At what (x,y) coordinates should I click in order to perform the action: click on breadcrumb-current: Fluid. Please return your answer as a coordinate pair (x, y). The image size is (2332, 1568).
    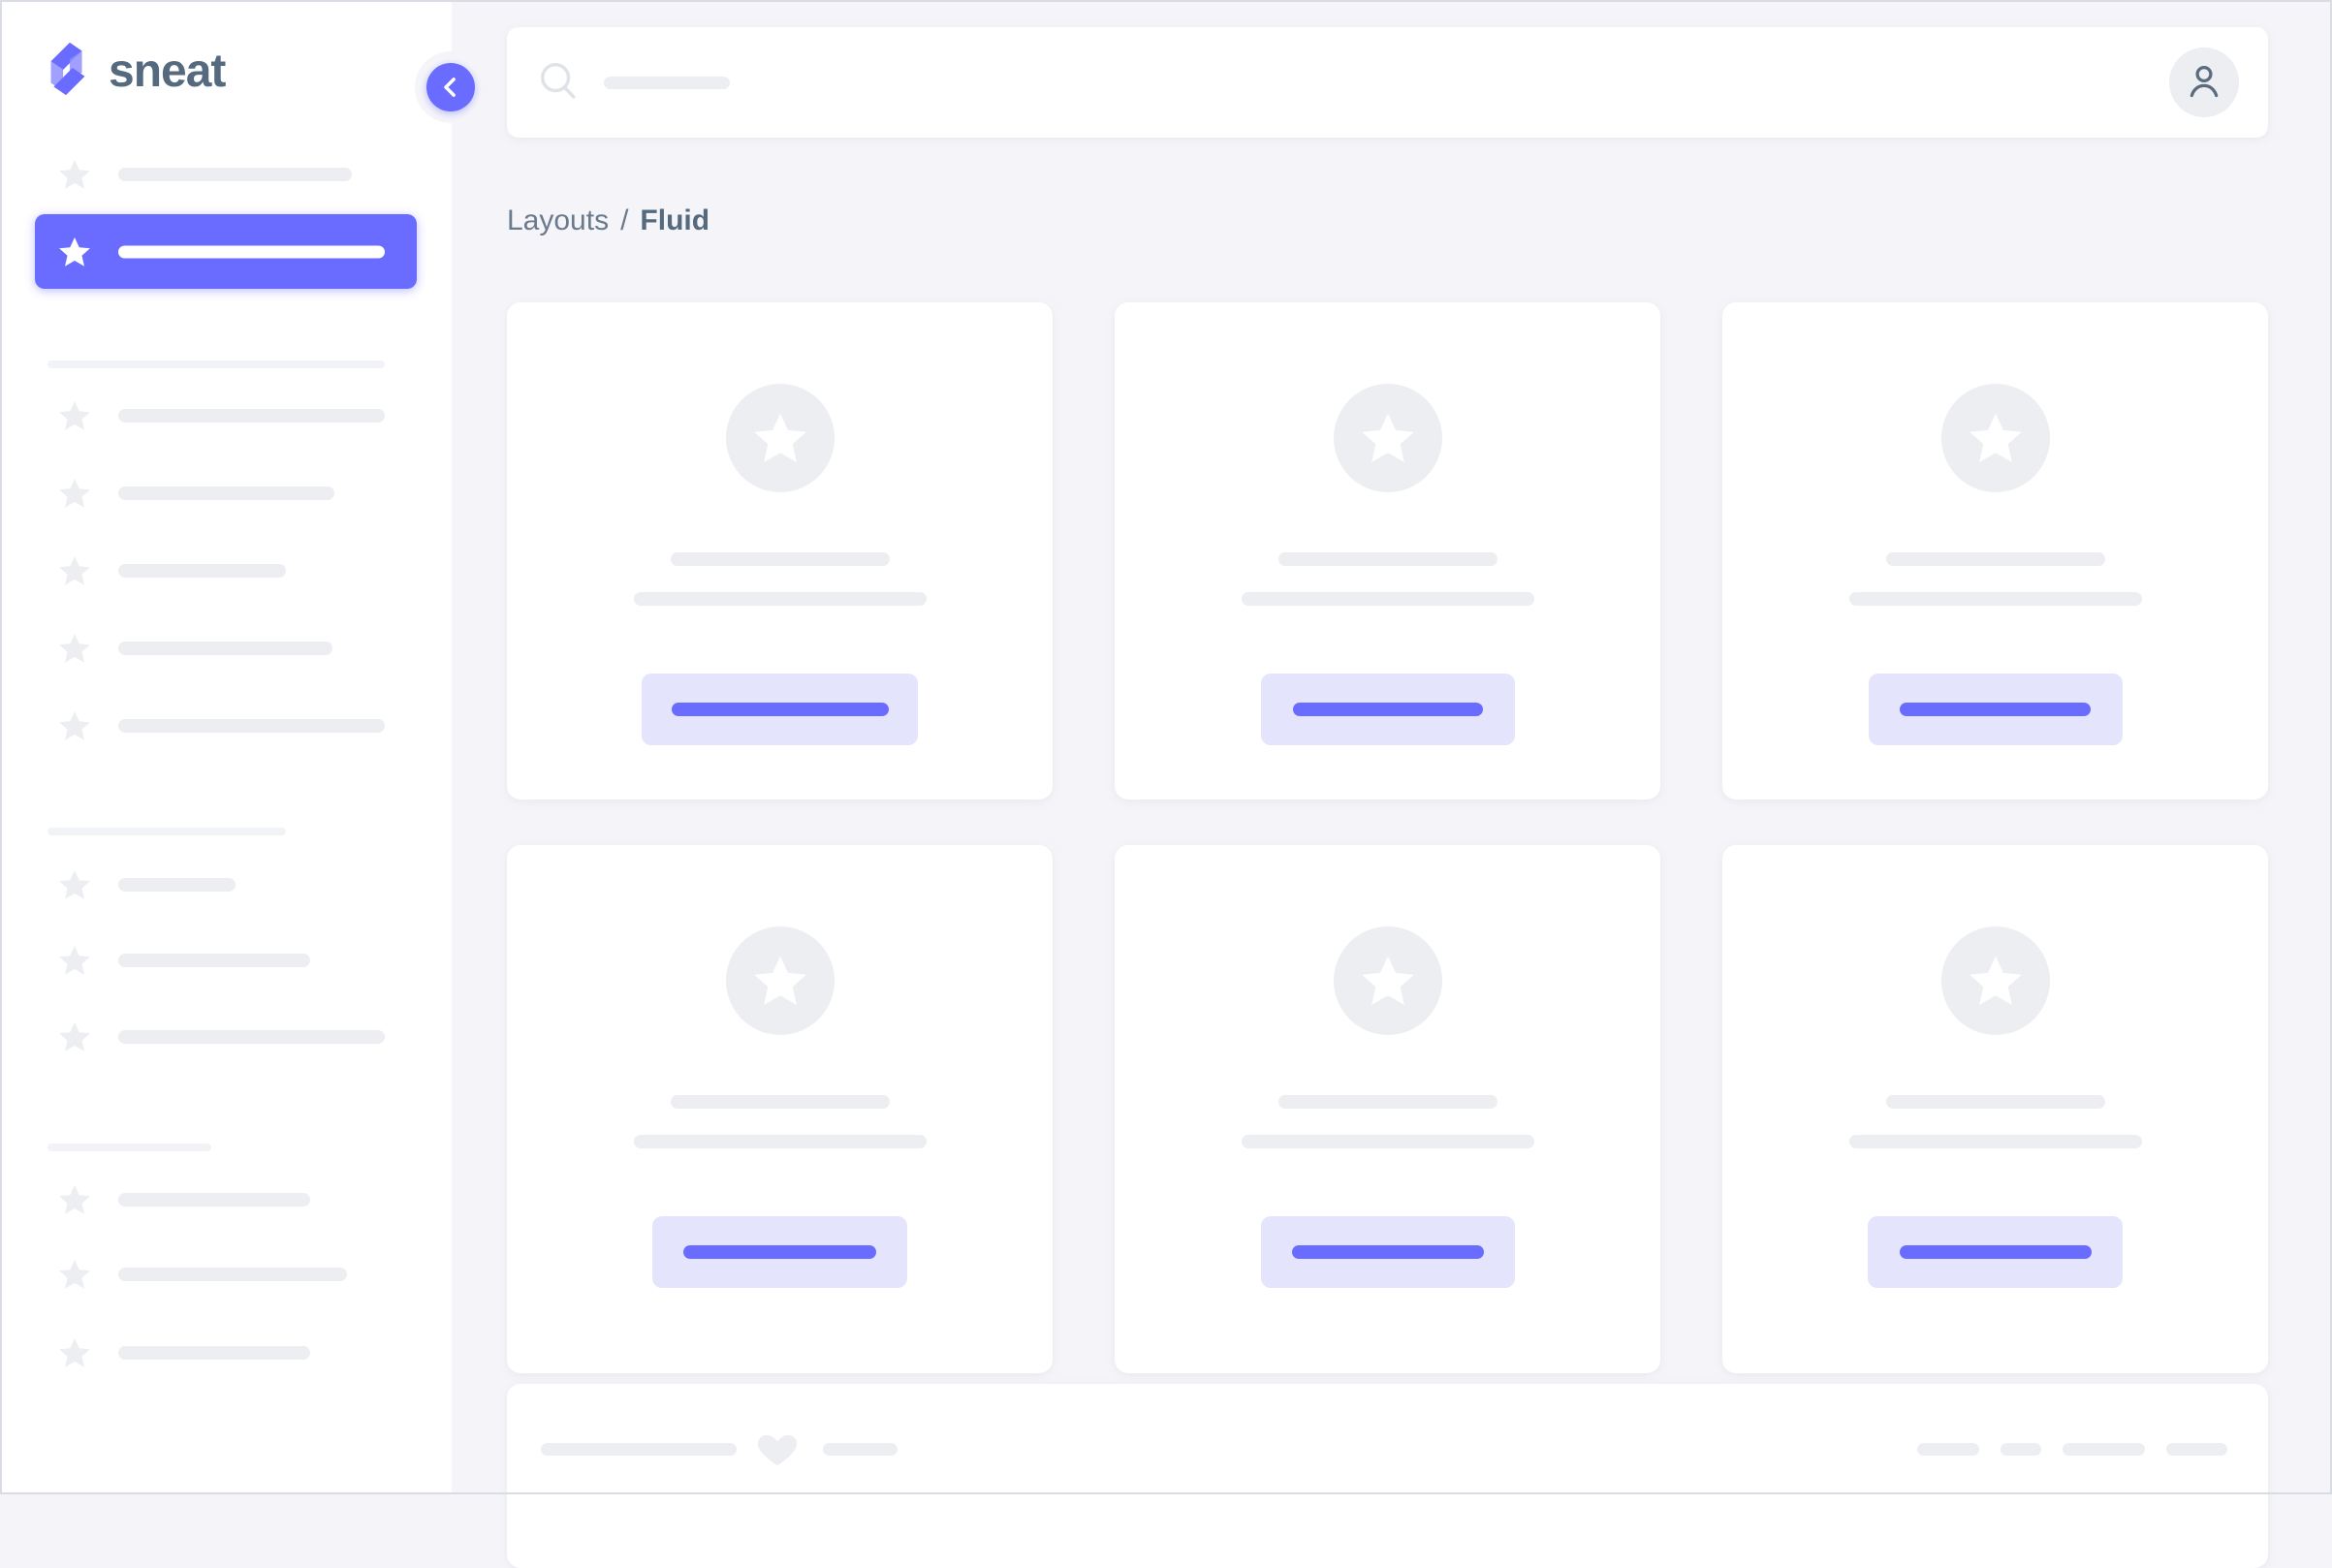
    Looking at the image, I should click on (675, 220).